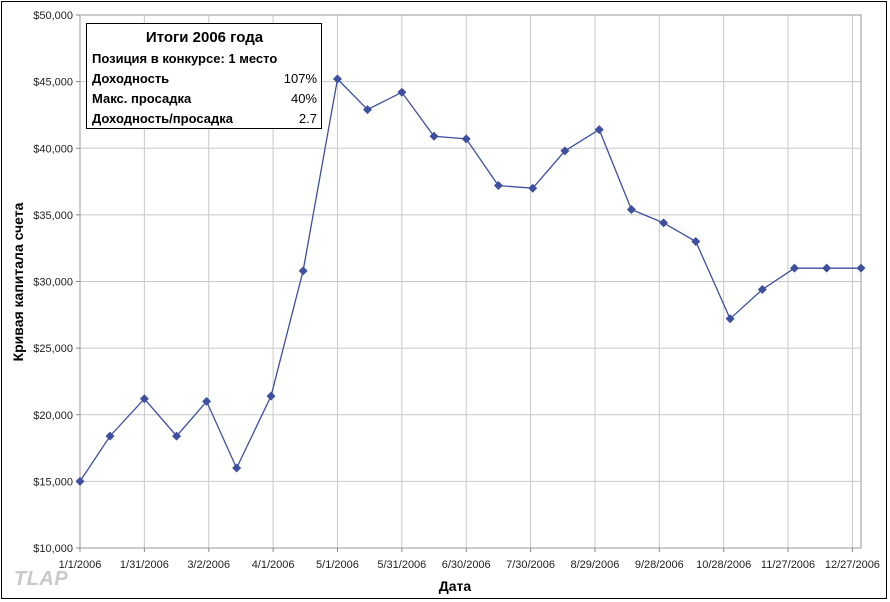 Image resolution: width=890 pixels, height=602 pixels. What do you see at coordinates (204, 37) in the screenshot?
I see `stats-title: Итоги 2006 года` at bounding box center [204, 37].